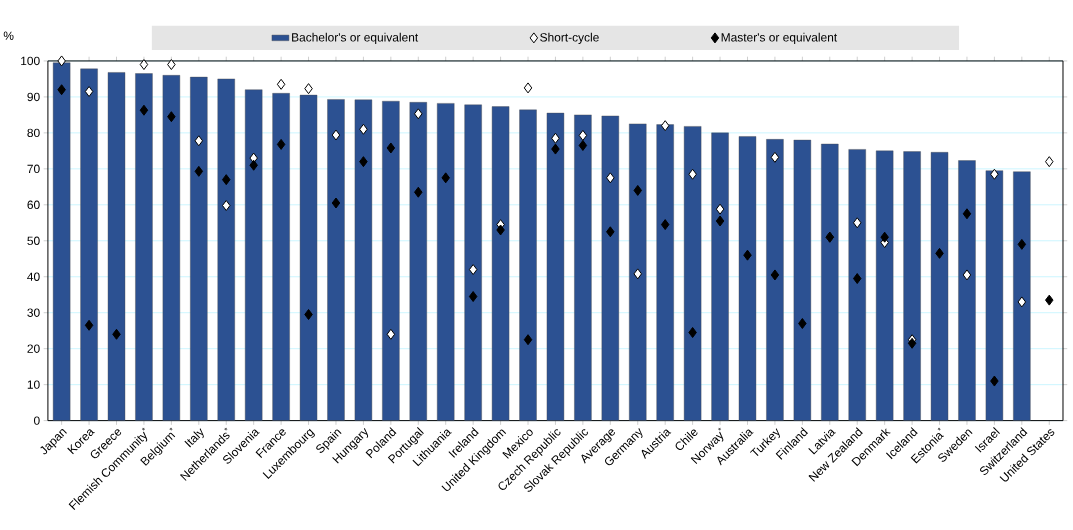 The height and width of the screenshot is (530, 1073). What do you see at coordinates (8, 36) in the screenshot?
I see `y-axis-title: %` at bounding box center [8, 36].